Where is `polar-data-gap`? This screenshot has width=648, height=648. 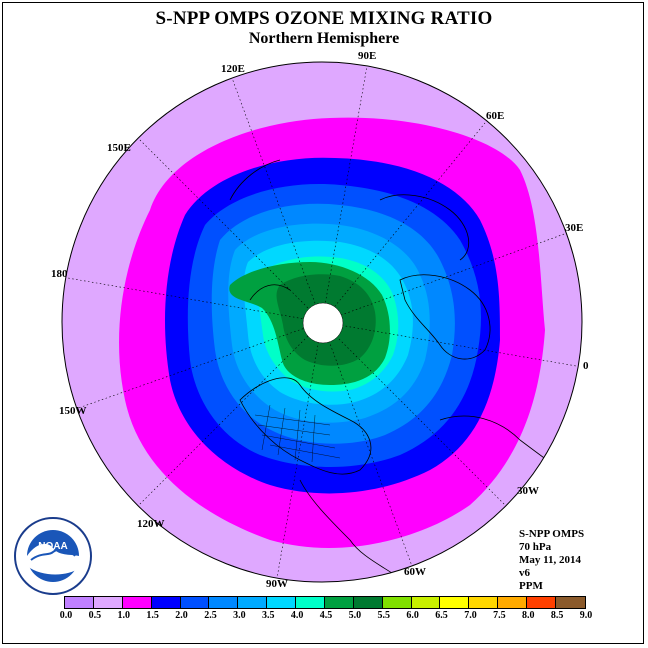 polar-data-gap is located at coordinates (323, 323).